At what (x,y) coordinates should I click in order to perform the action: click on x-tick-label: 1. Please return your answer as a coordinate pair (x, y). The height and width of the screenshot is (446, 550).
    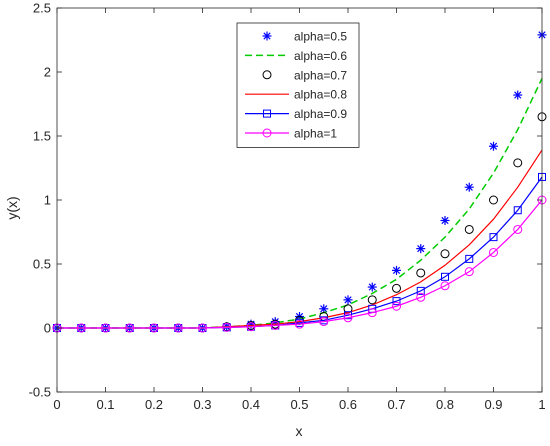
    Looking at the image, I should click on (541, 404).